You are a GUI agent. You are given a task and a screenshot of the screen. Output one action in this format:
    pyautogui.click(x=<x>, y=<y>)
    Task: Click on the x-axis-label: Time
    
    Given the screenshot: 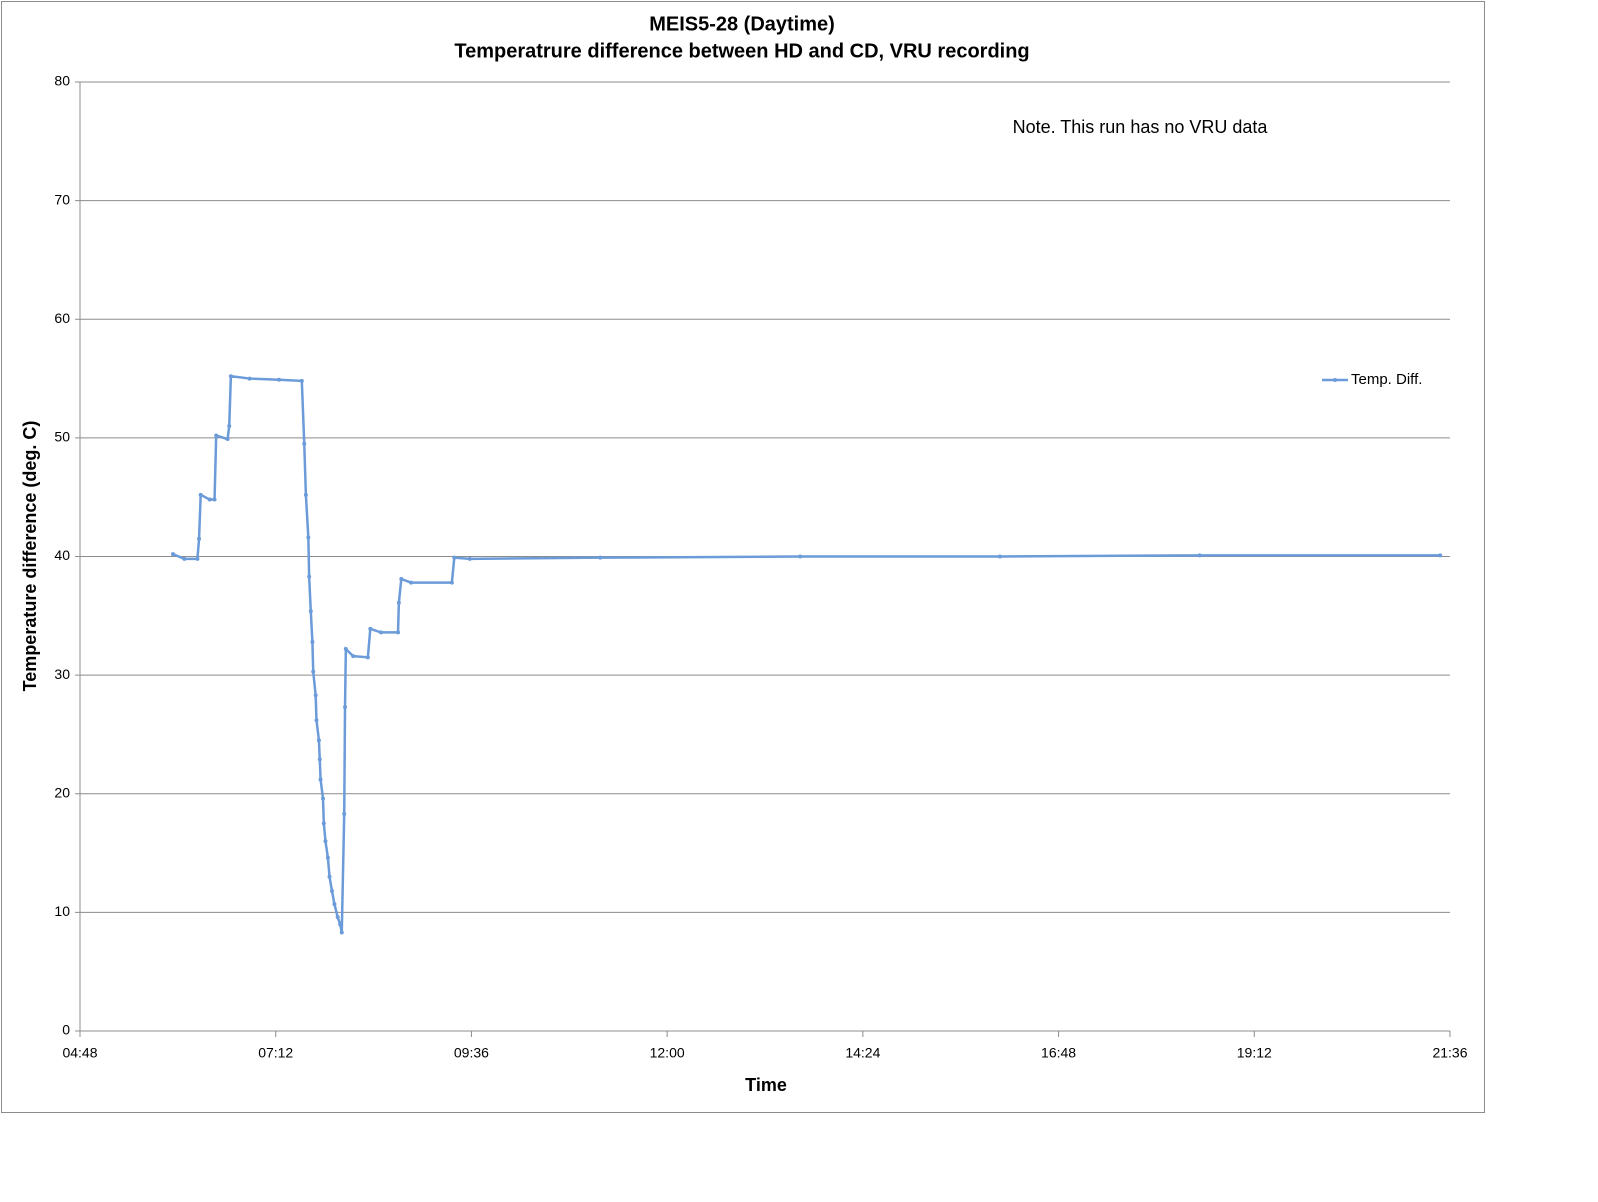 What is the action you would take?
    pyautogui.click(x=766, y=1085)
    